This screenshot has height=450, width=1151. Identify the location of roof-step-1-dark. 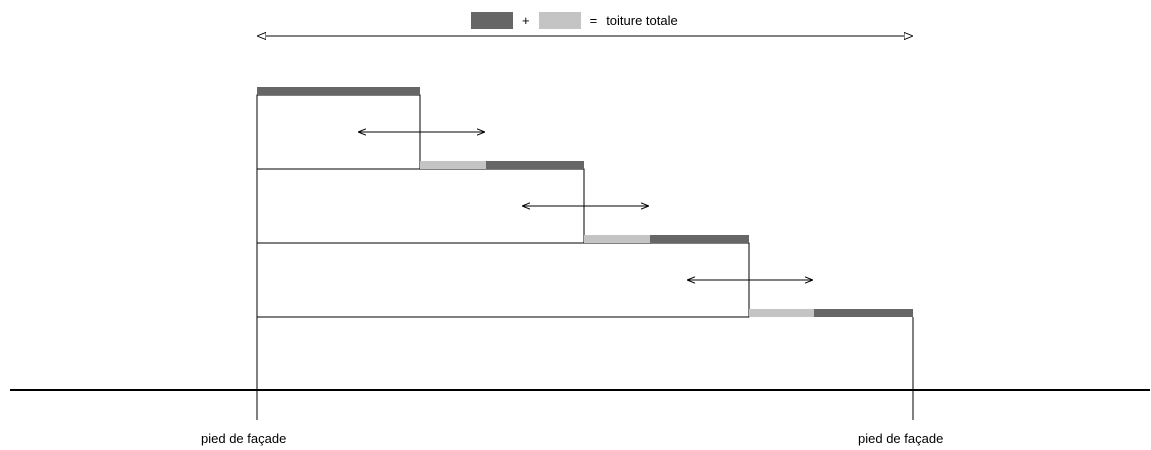
(535, 165).